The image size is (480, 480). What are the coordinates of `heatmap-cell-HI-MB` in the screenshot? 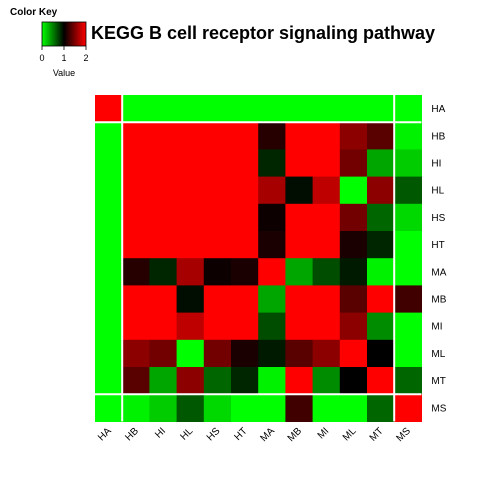 It's located at (299, 163).